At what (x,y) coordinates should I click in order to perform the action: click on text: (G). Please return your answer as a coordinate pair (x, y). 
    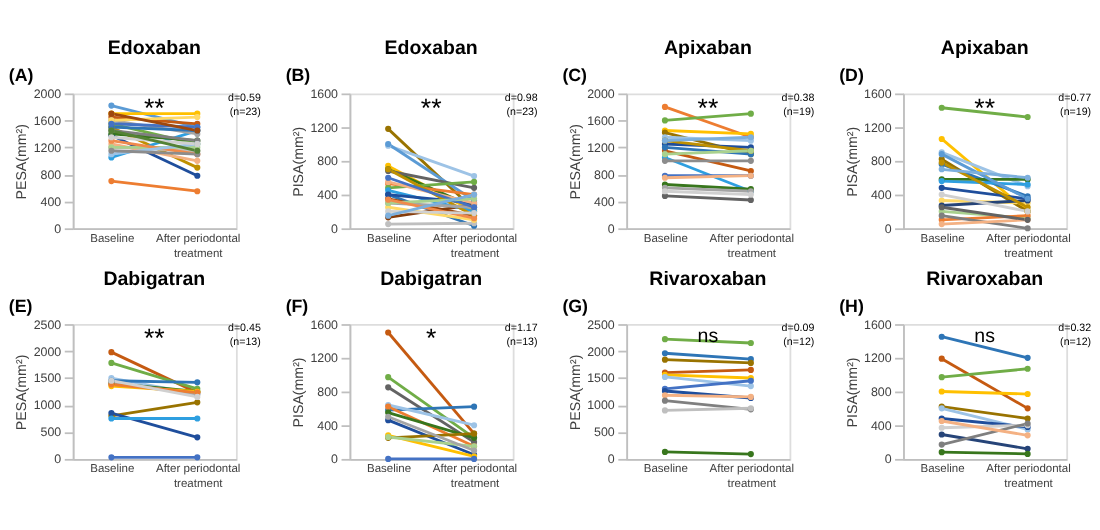
    Looking at the image, I should click on (575, 305).